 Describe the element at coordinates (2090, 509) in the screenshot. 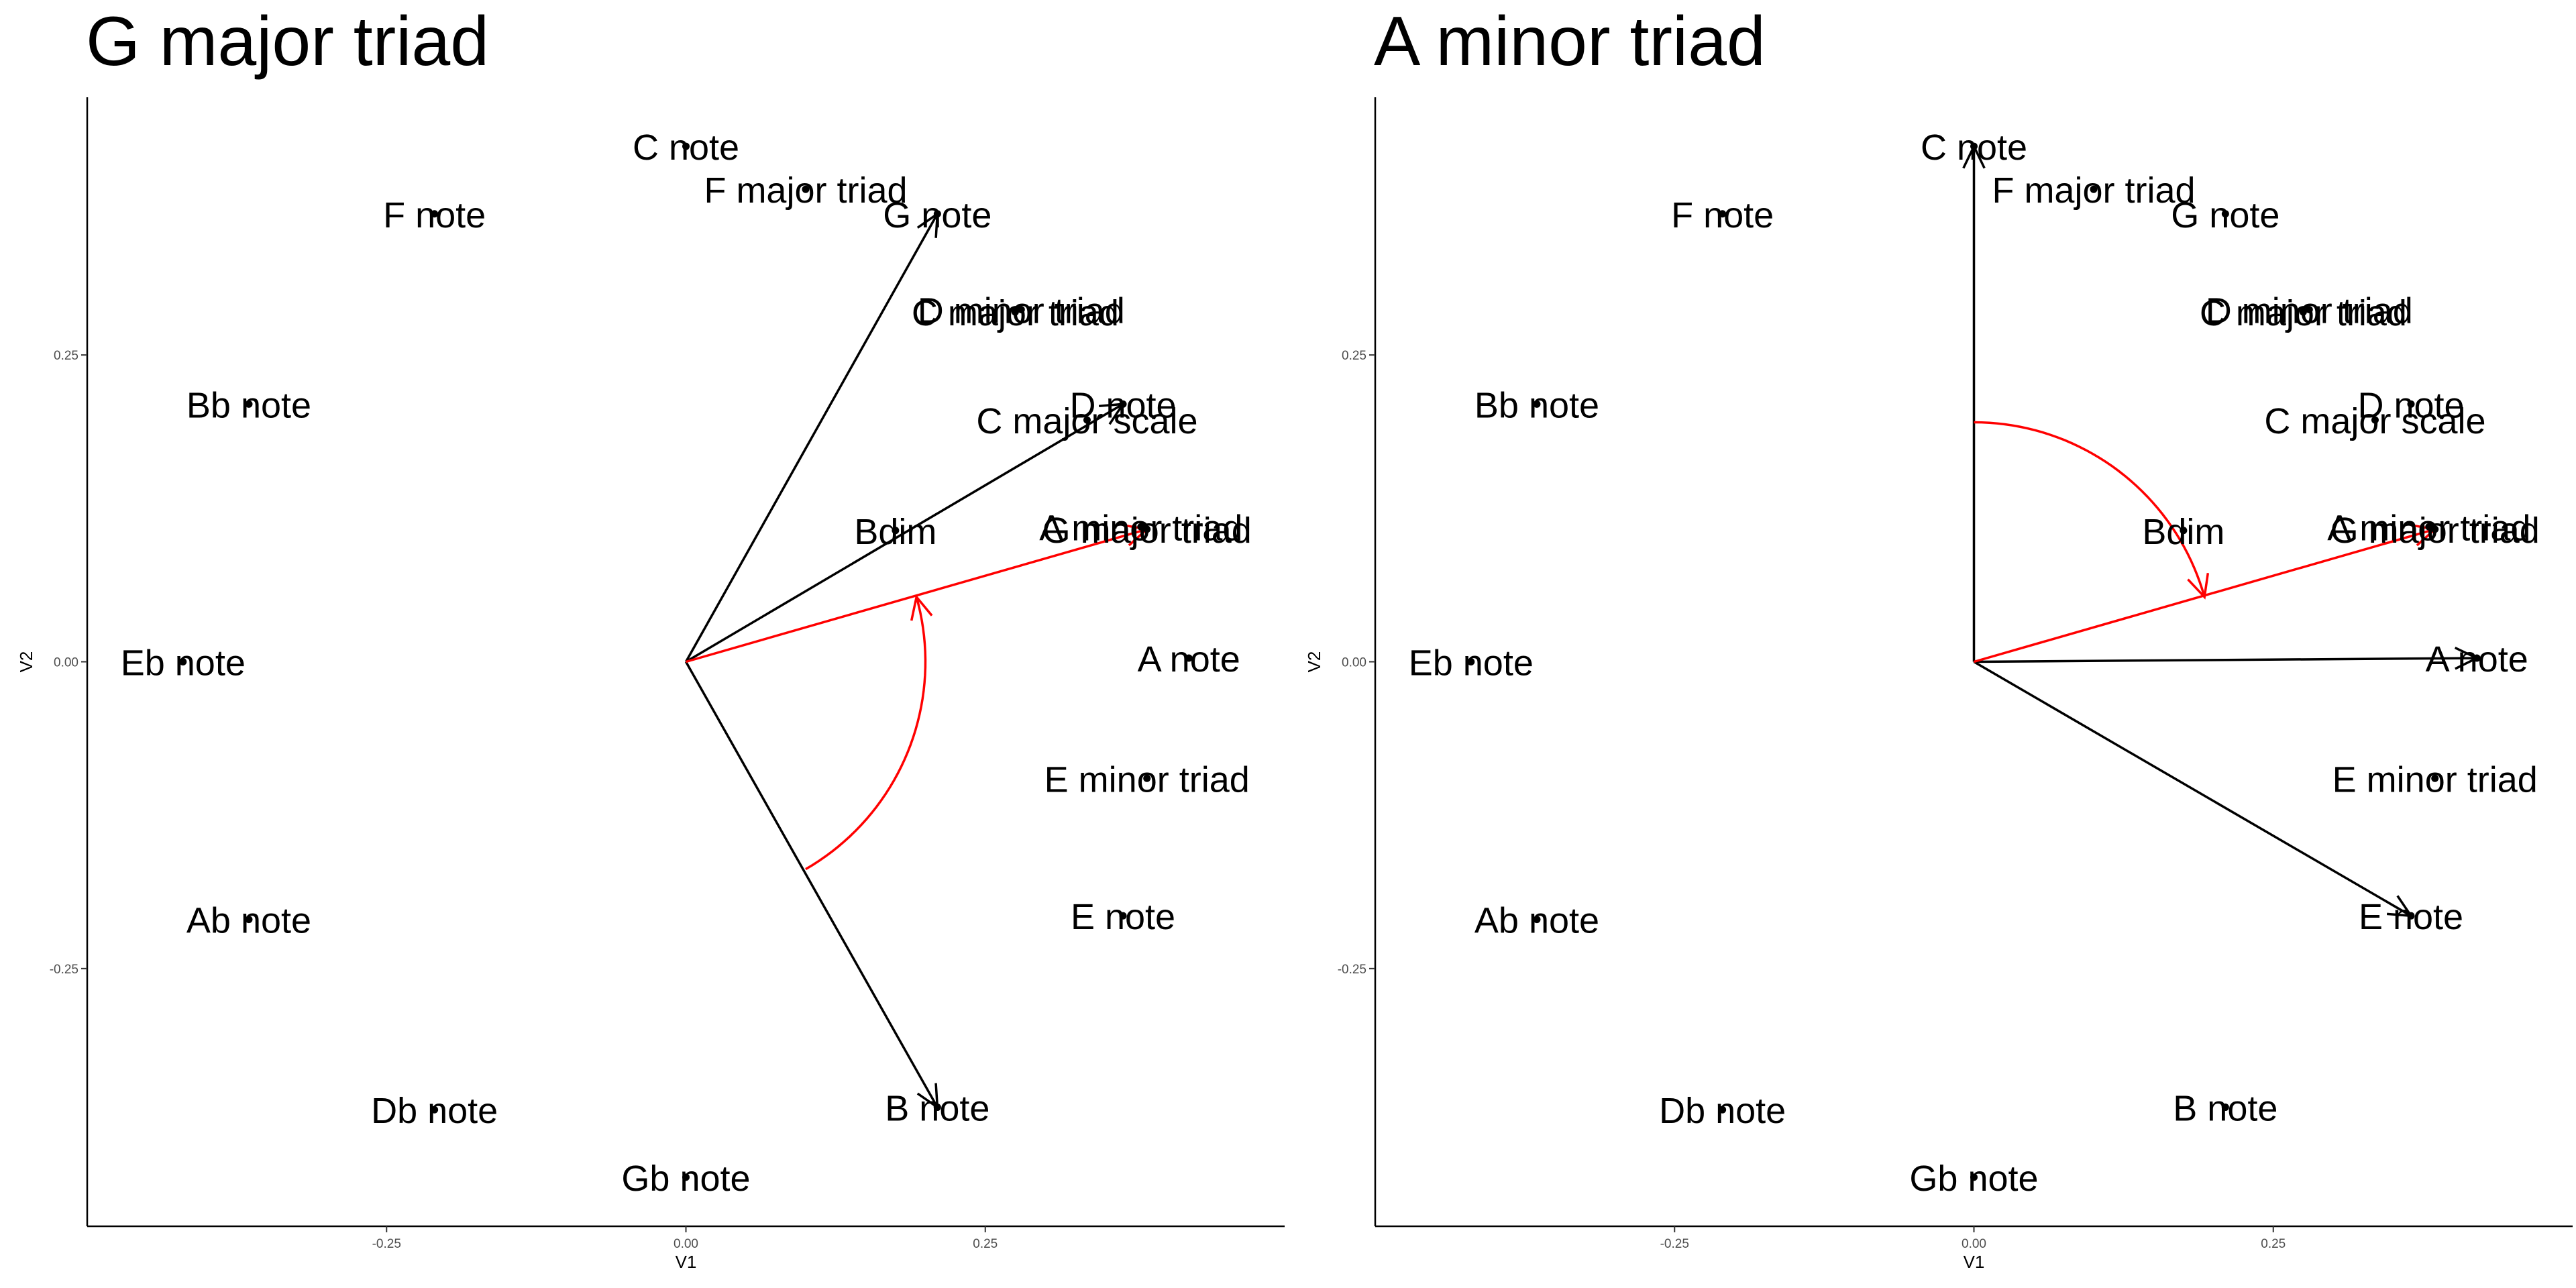

I see `rotation-arc` at that location.